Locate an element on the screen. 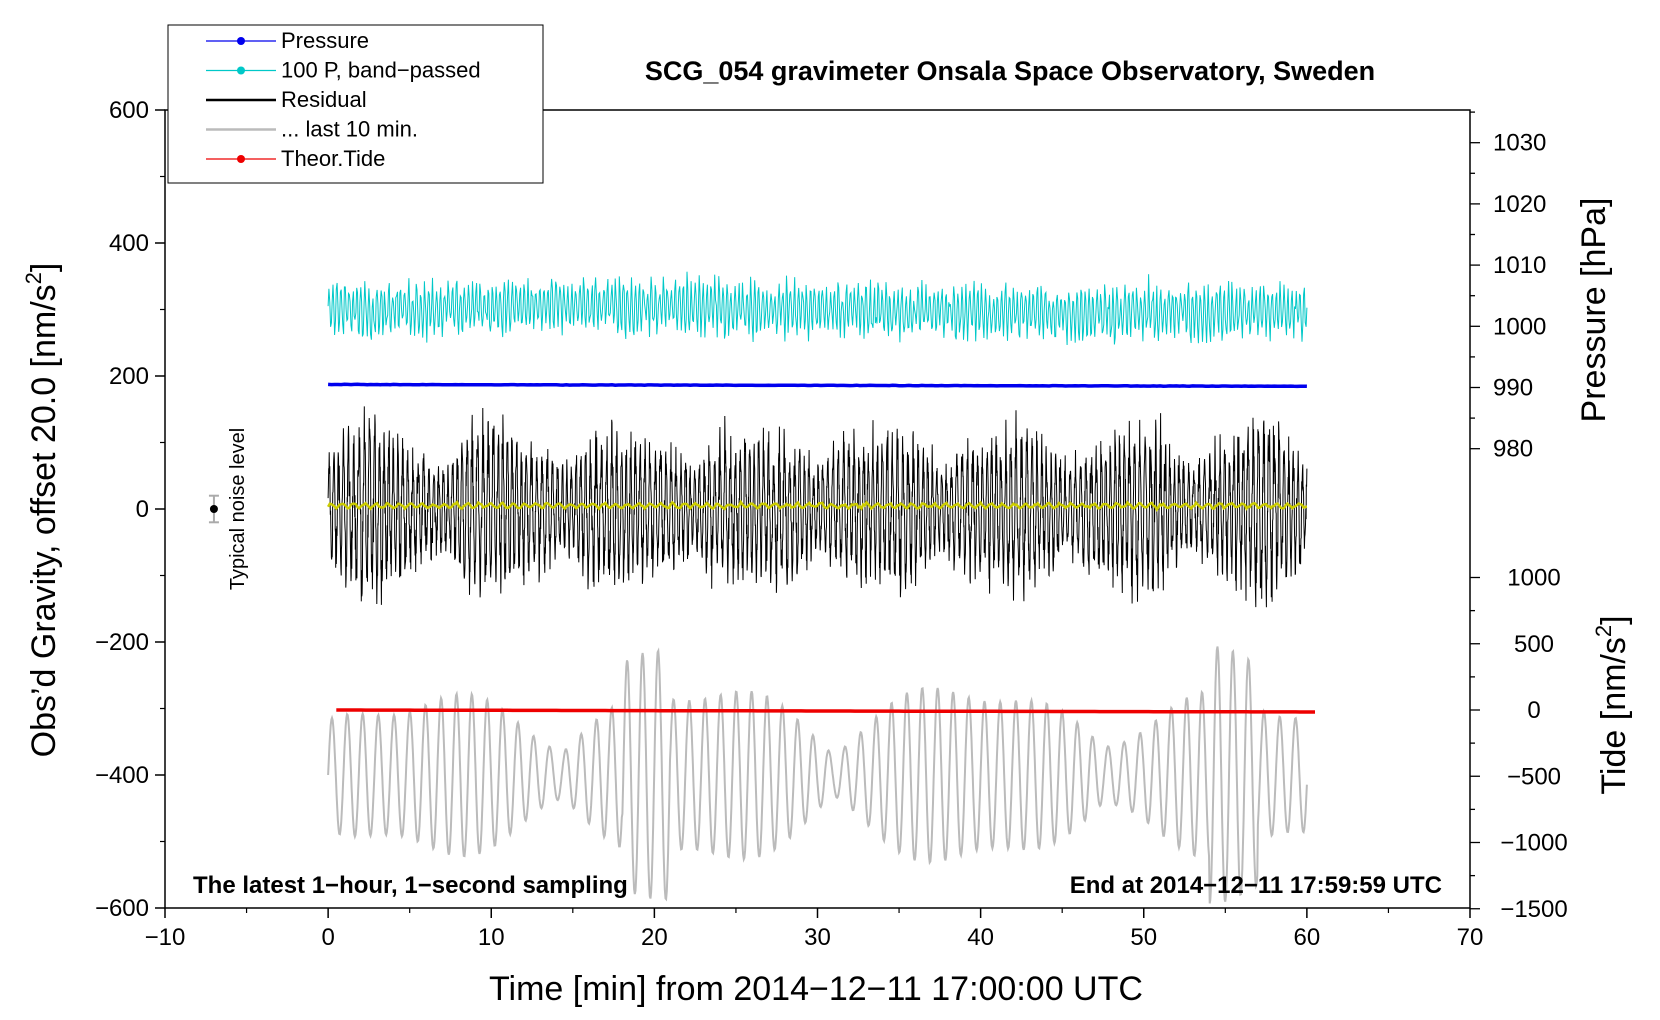 The height and width of the screenshot is (1020, 1660). series-pressure-band-passed is located at coordinates (817, 308).